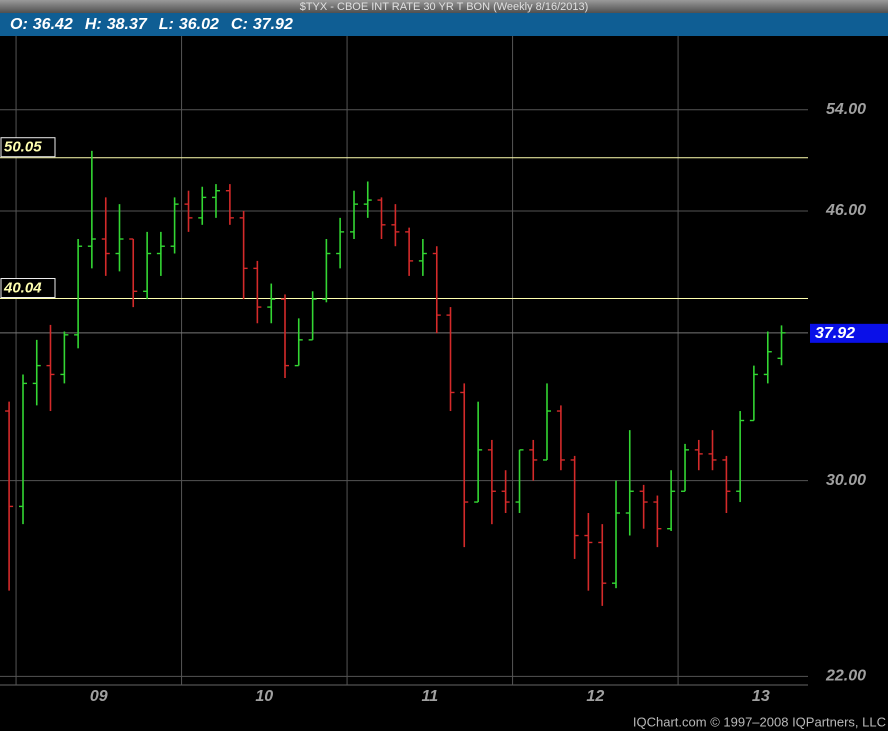 This screenshot has height=731, width=888. What do you see at coordinates (19, 24) in the screenshot?
I see `header-label: O:` at bounding box center [19, 24].